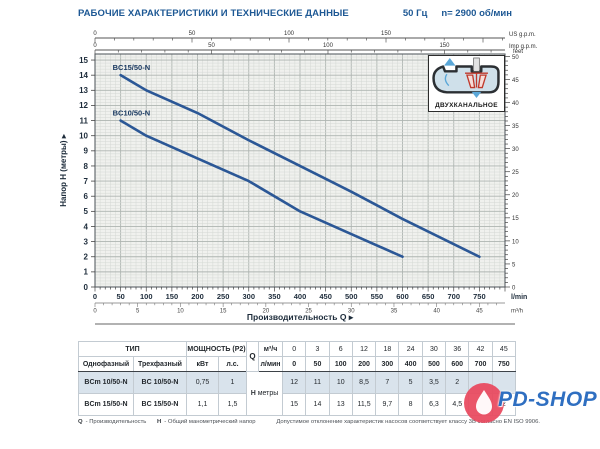 The image size is (600, 449). I want to click on table-cell: 600, so click(457, 364).